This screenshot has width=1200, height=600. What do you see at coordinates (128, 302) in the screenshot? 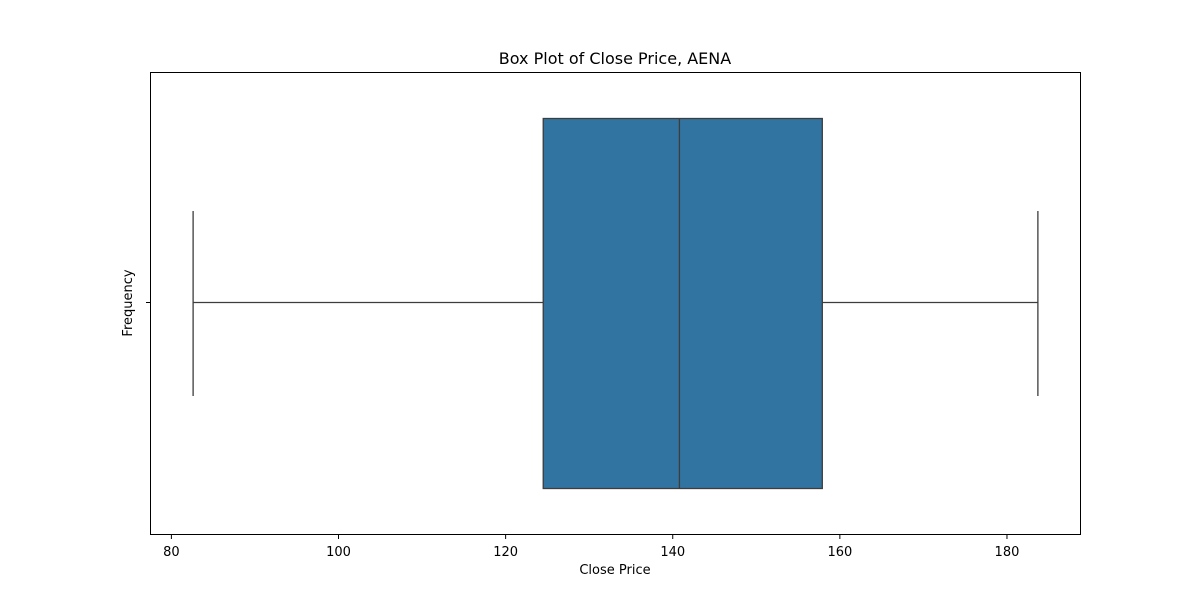
I see `y-axis-label: Frequency` at bounding box center [128, 302].